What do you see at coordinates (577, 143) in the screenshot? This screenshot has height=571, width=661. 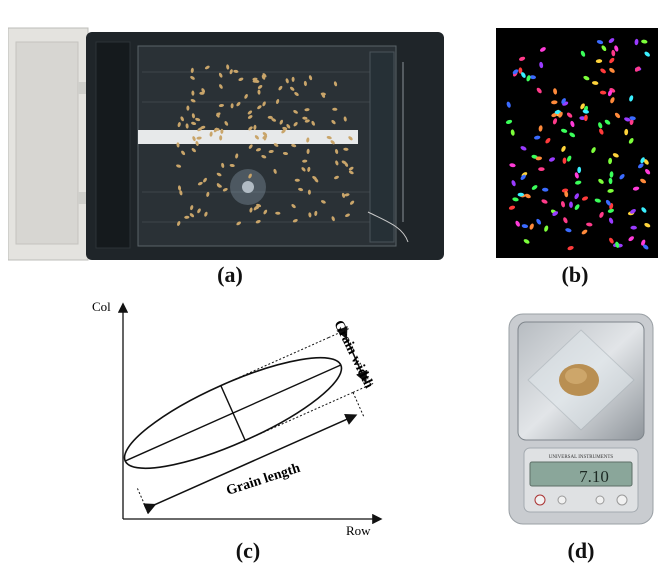 I see `panel-b-segmentation` at bounding box center [577, 143].